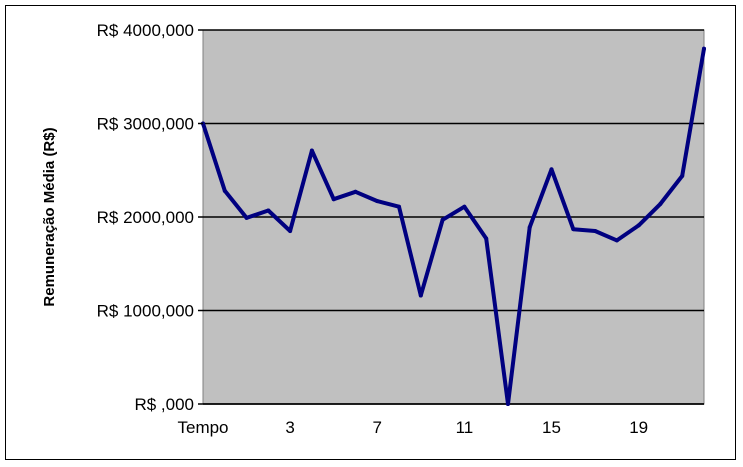 This screenshot has width=743, height=467. I want to click on y-tick-label: R$ ,000, so click(164, 404).